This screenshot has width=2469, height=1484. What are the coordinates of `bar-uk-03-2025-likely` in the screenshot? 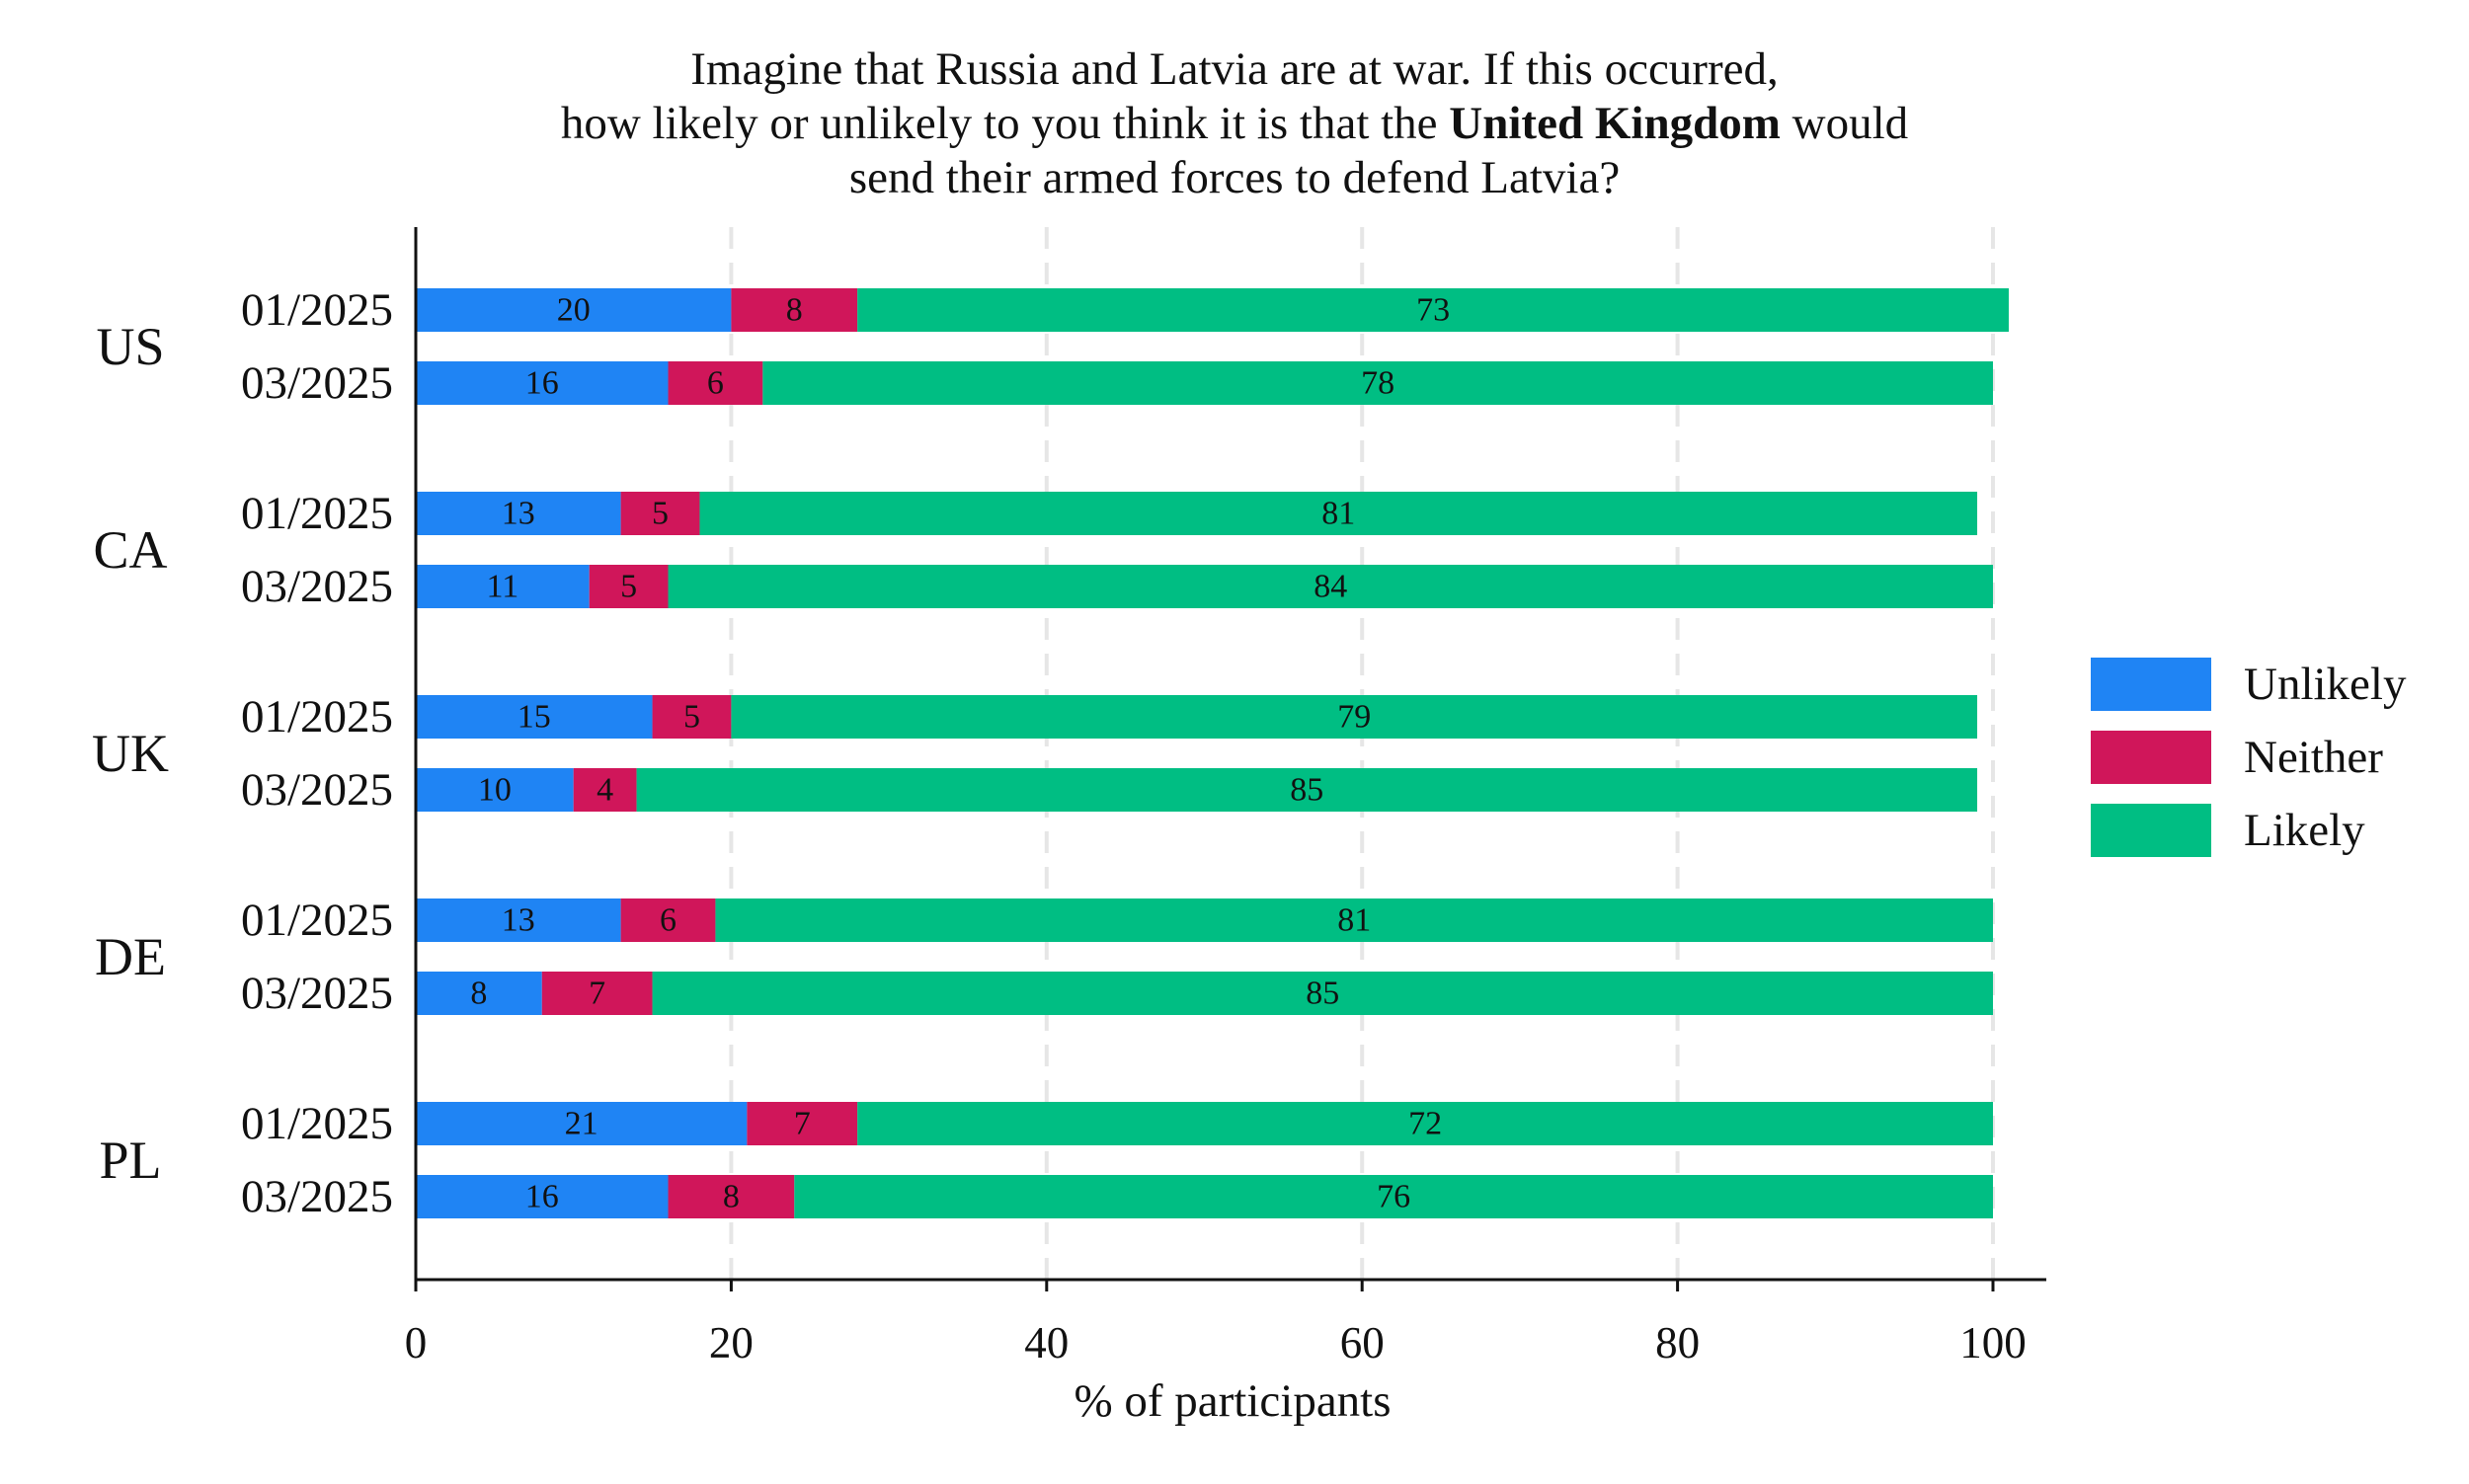 It's located at (1307, 790).